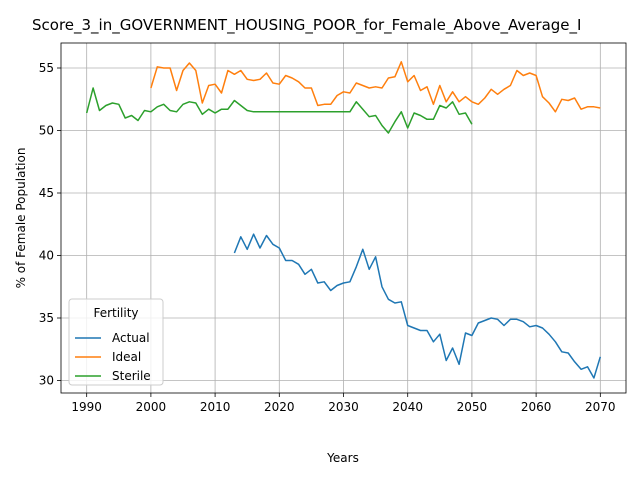 This screenshot has height=480, width=640. I want to click on x-axis-label: Years, so click(342, 458).